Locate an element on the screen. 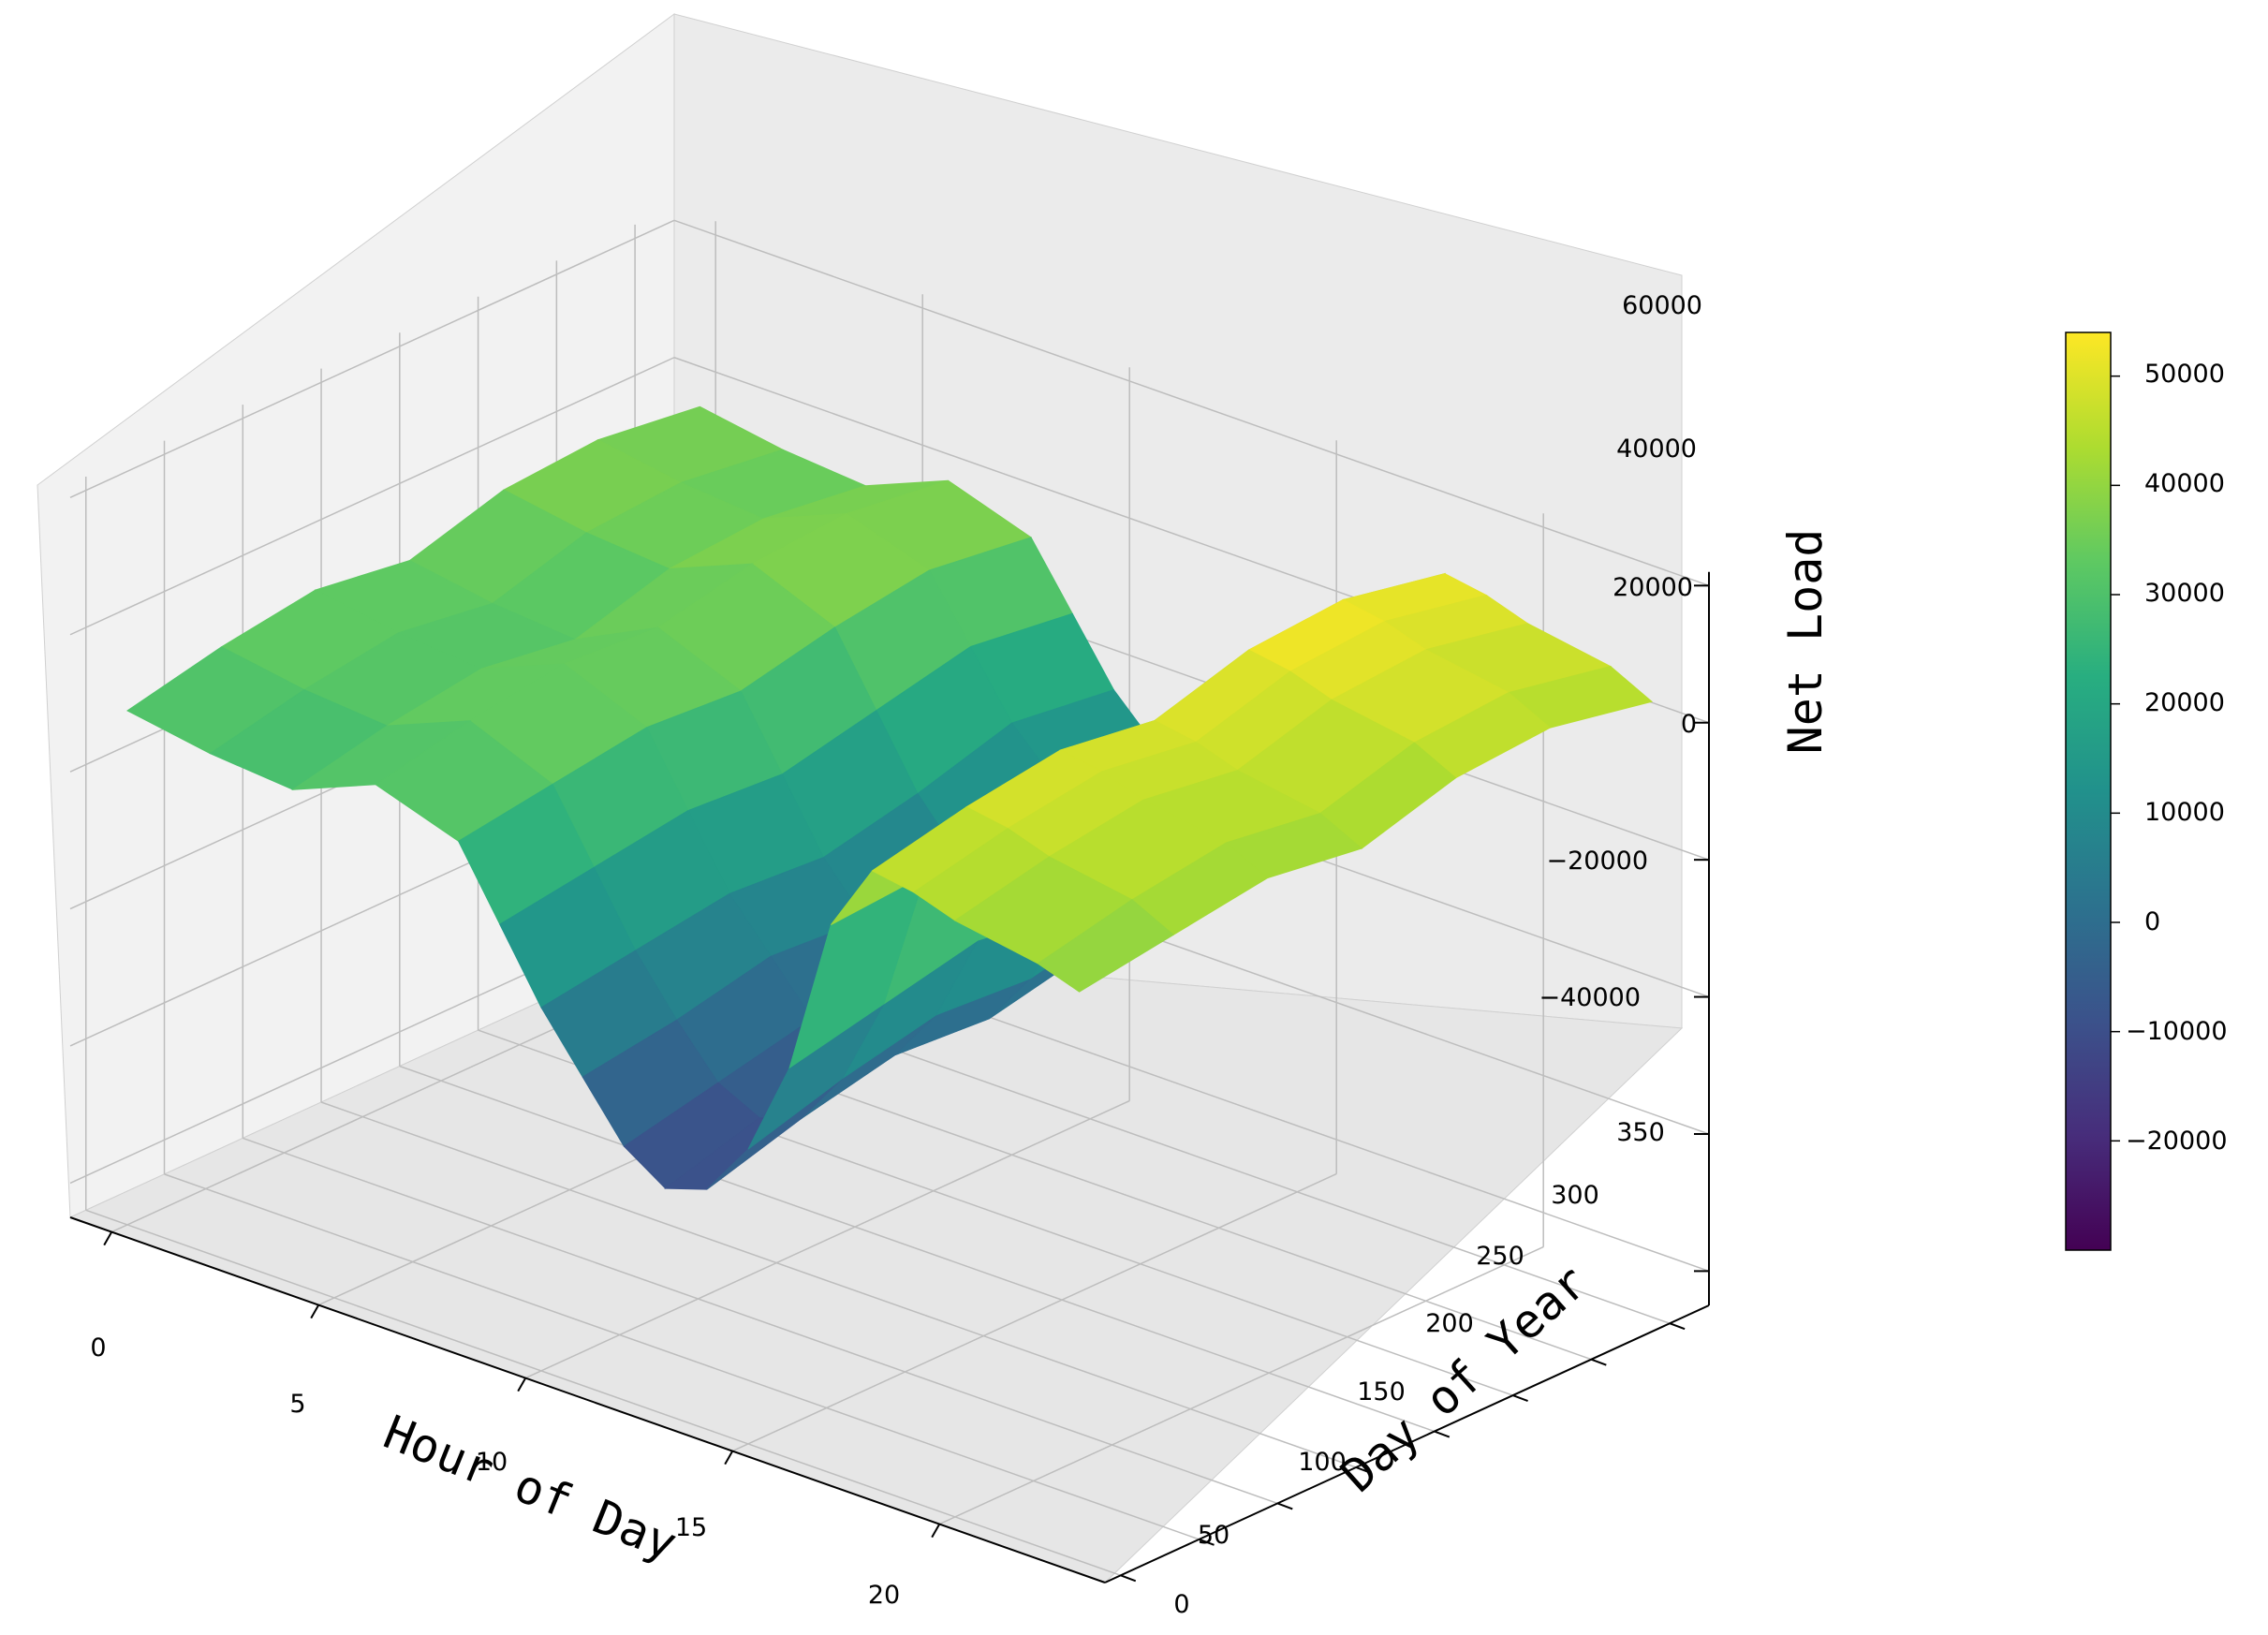  y-axis-ticks: 0 50 100 150 200 250 300 350 is located at coordinates (1419, 1368).